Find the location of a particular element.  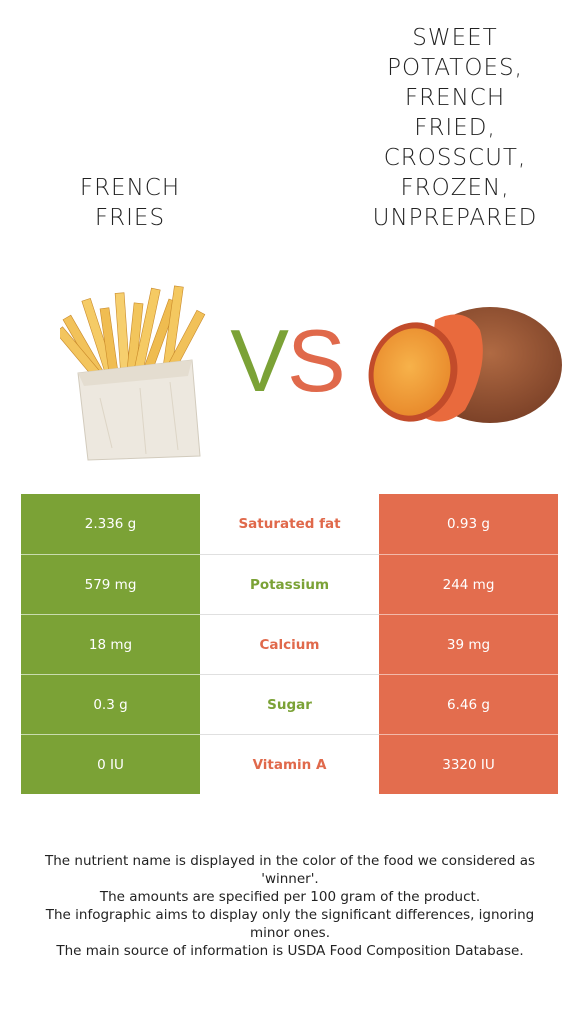

nutrient-name: Vitamin A is located at coordinates (289, 764).